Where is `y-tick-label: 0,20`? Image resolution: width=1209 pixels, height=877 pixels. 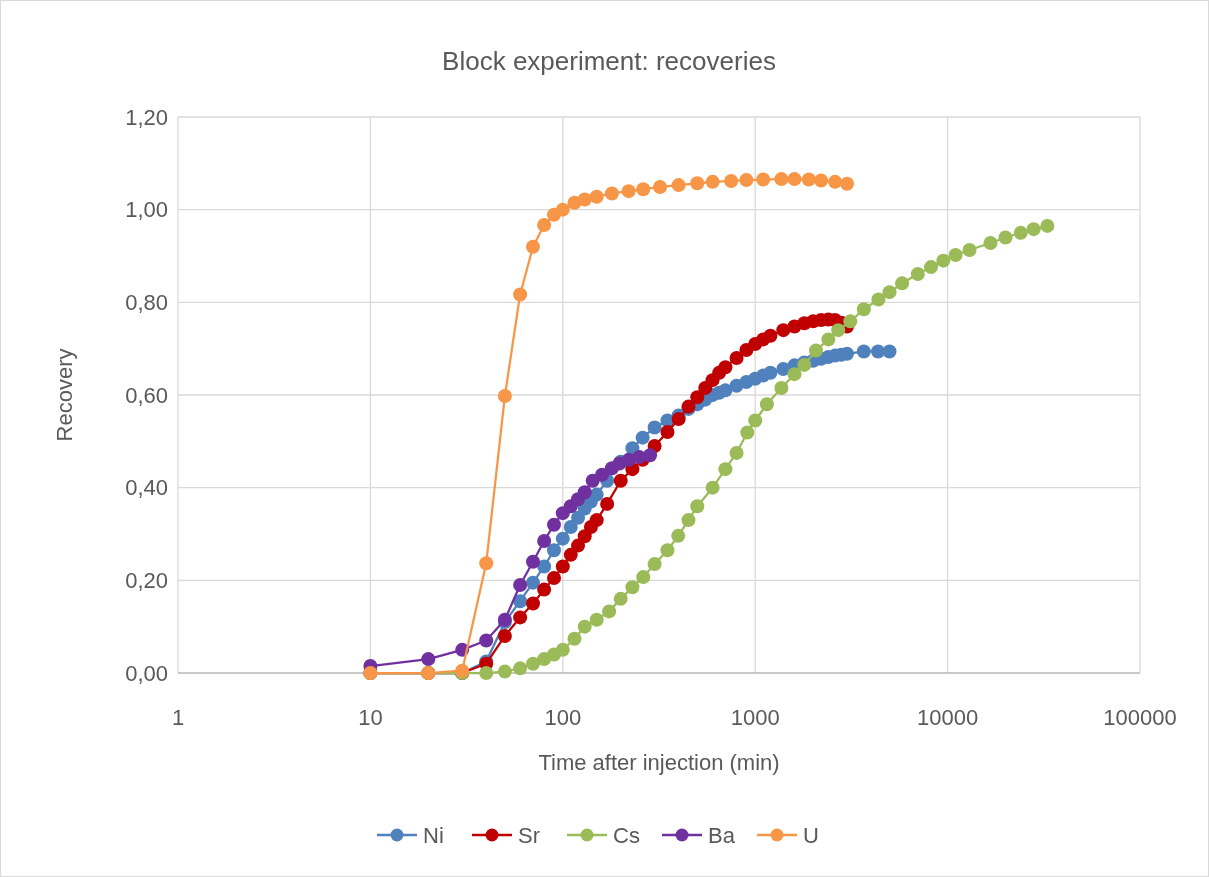 y-tick-label: 0,20 is located at coordinates (146, 581).